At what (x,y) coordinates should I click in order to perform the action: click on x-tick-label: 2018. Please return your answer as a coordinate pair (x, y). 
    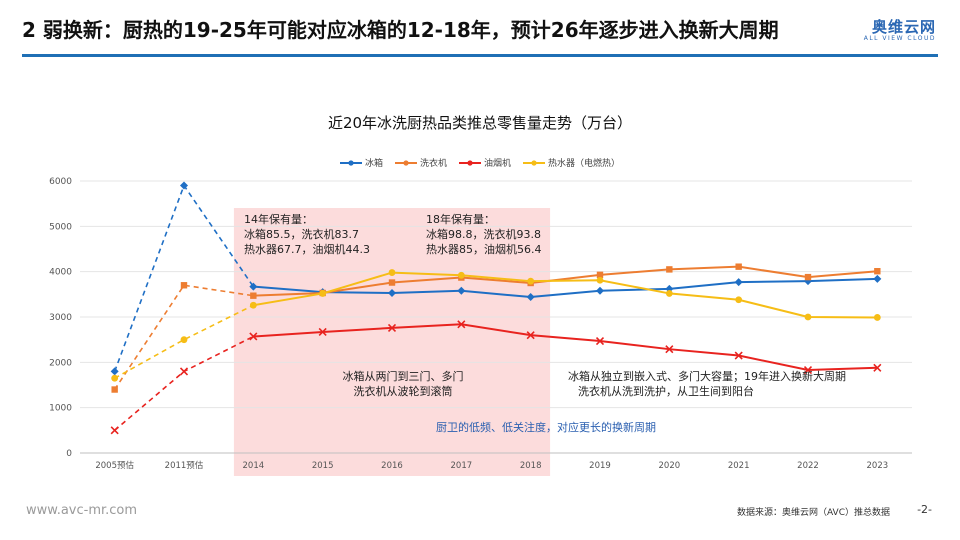
    Looking at the image, I should click on (531, 466).